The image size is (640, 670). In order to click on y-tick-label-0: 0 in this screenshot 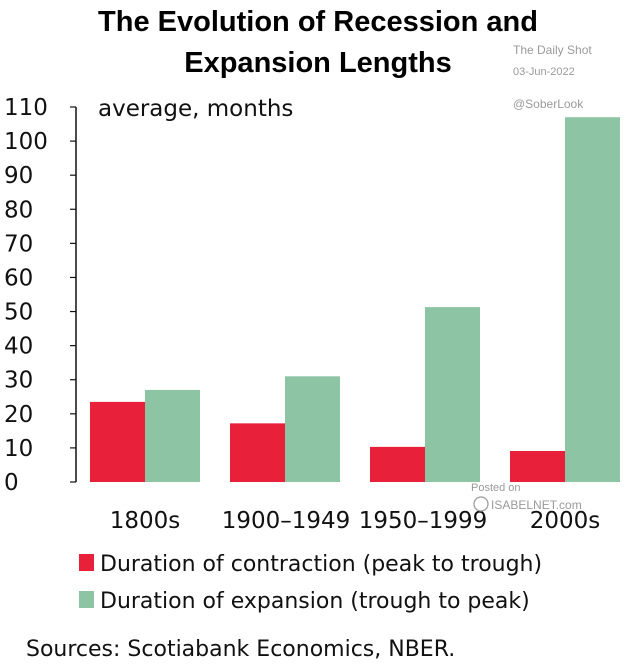, I will do `click(11, 483)`.